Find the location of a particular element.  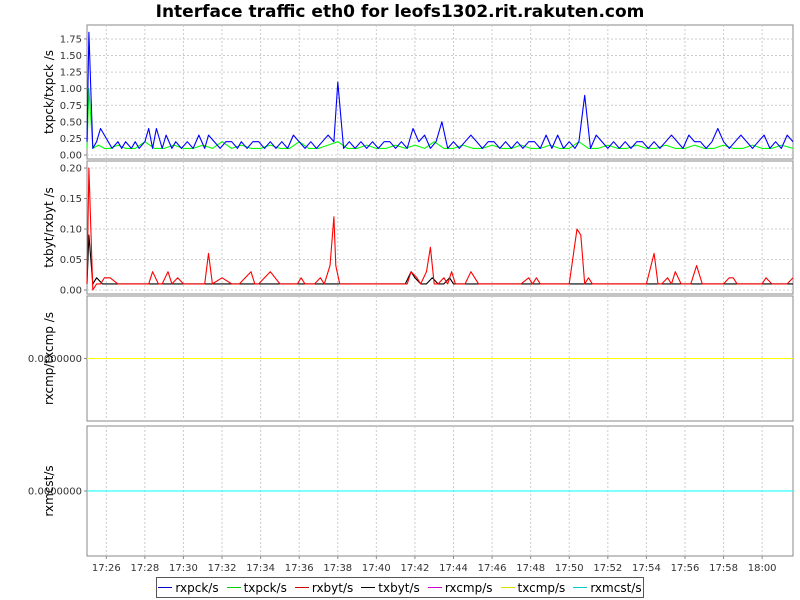

legend-item: txpck/s is located at coordinates (256, 587).